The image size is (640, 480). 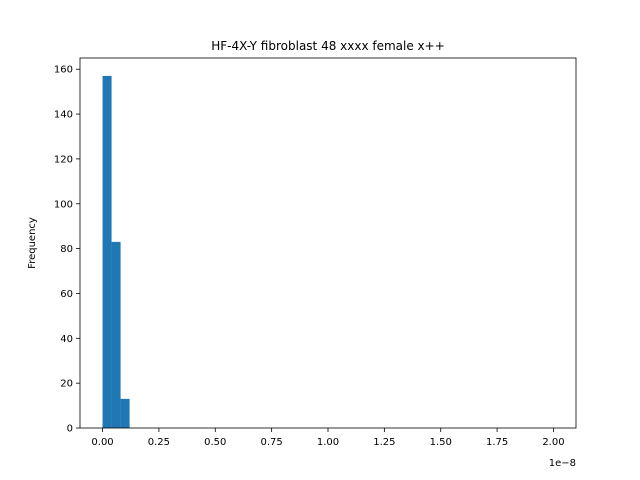 What do you see at coordinates (562, 463) in the screenshot?
I see `x-axis-offset-text: 1e−8` at bounding box center [562, 463].